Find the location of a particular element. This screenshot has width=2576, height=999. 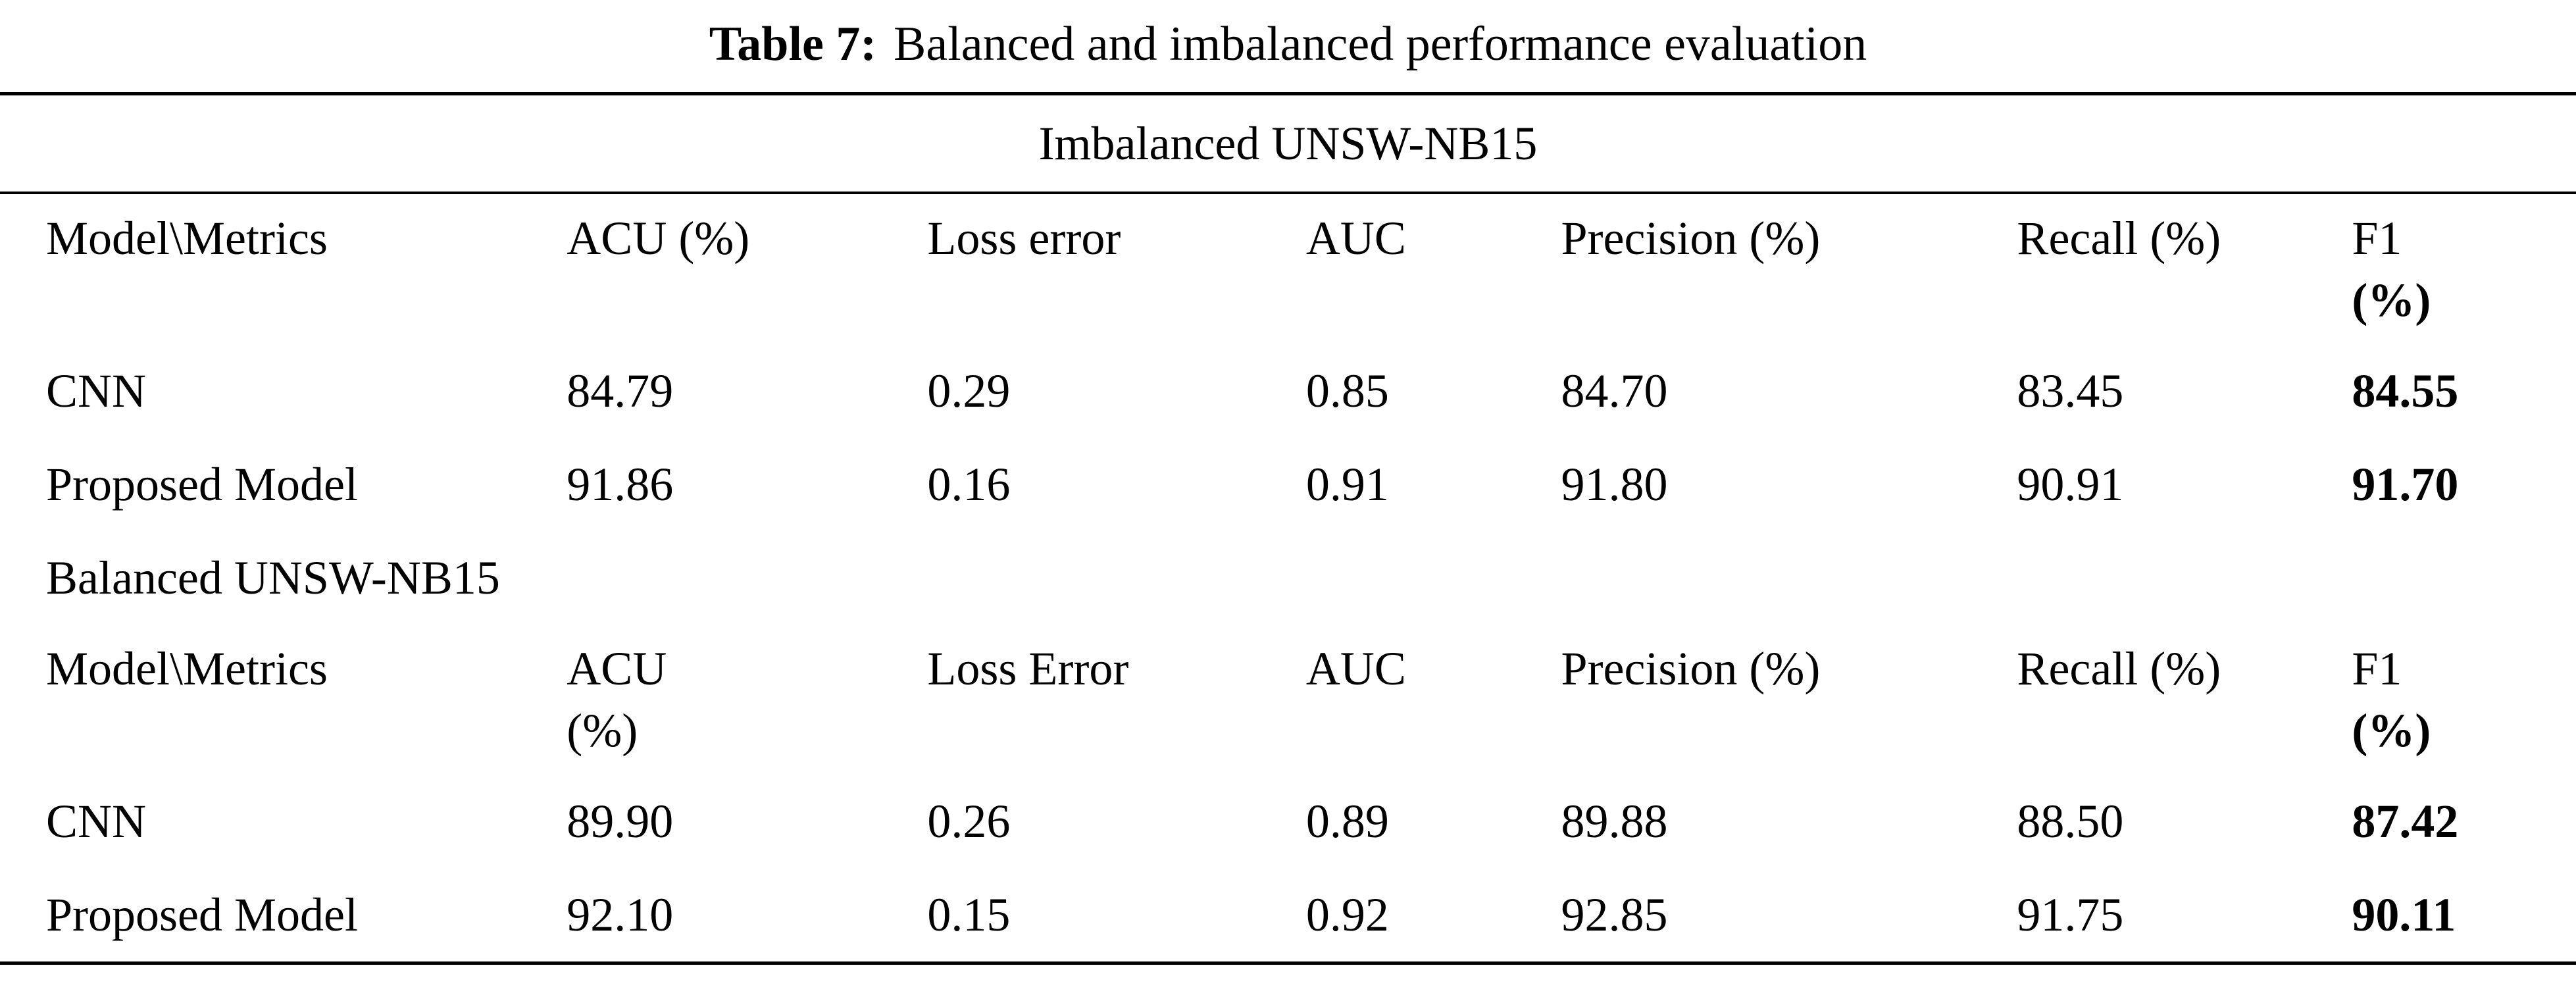

cell-acu: 92.10 is located at coordinates (620, 914).